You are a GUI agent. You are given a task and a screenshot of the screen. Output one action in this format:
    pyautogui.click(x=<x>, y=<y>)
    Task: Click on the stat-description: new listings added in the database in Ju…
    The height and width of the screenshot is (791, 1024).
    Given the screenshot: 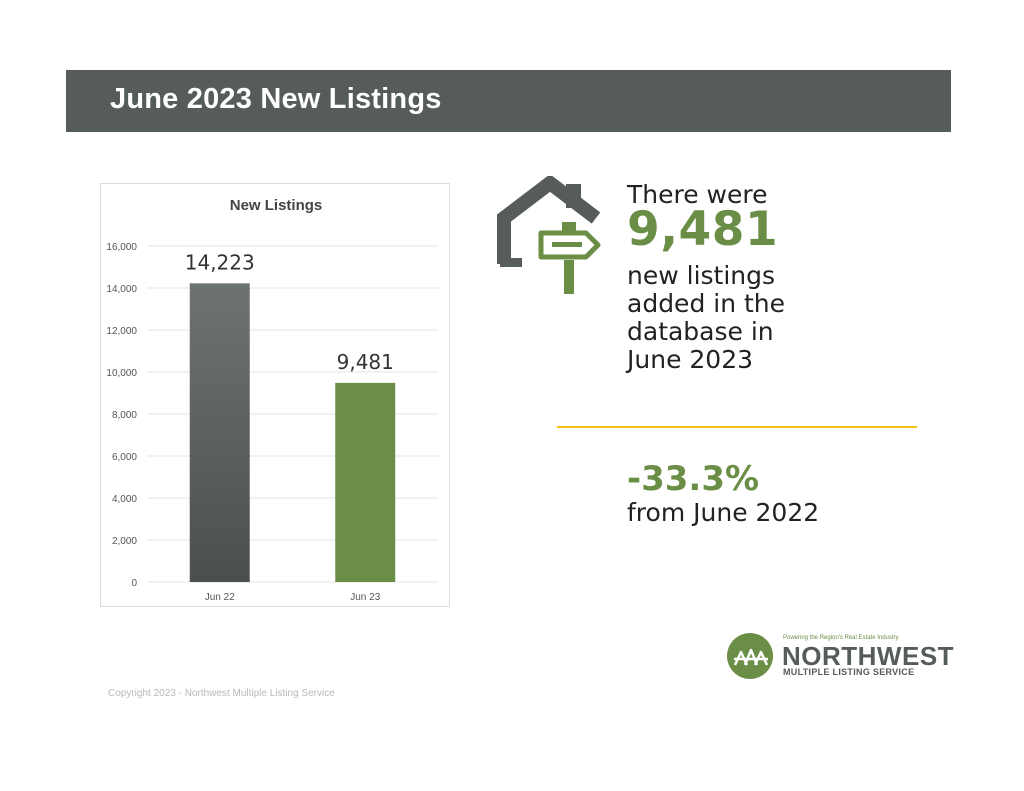 What is the action you would take?
    pyautogui.click(x=777, y=318)
    